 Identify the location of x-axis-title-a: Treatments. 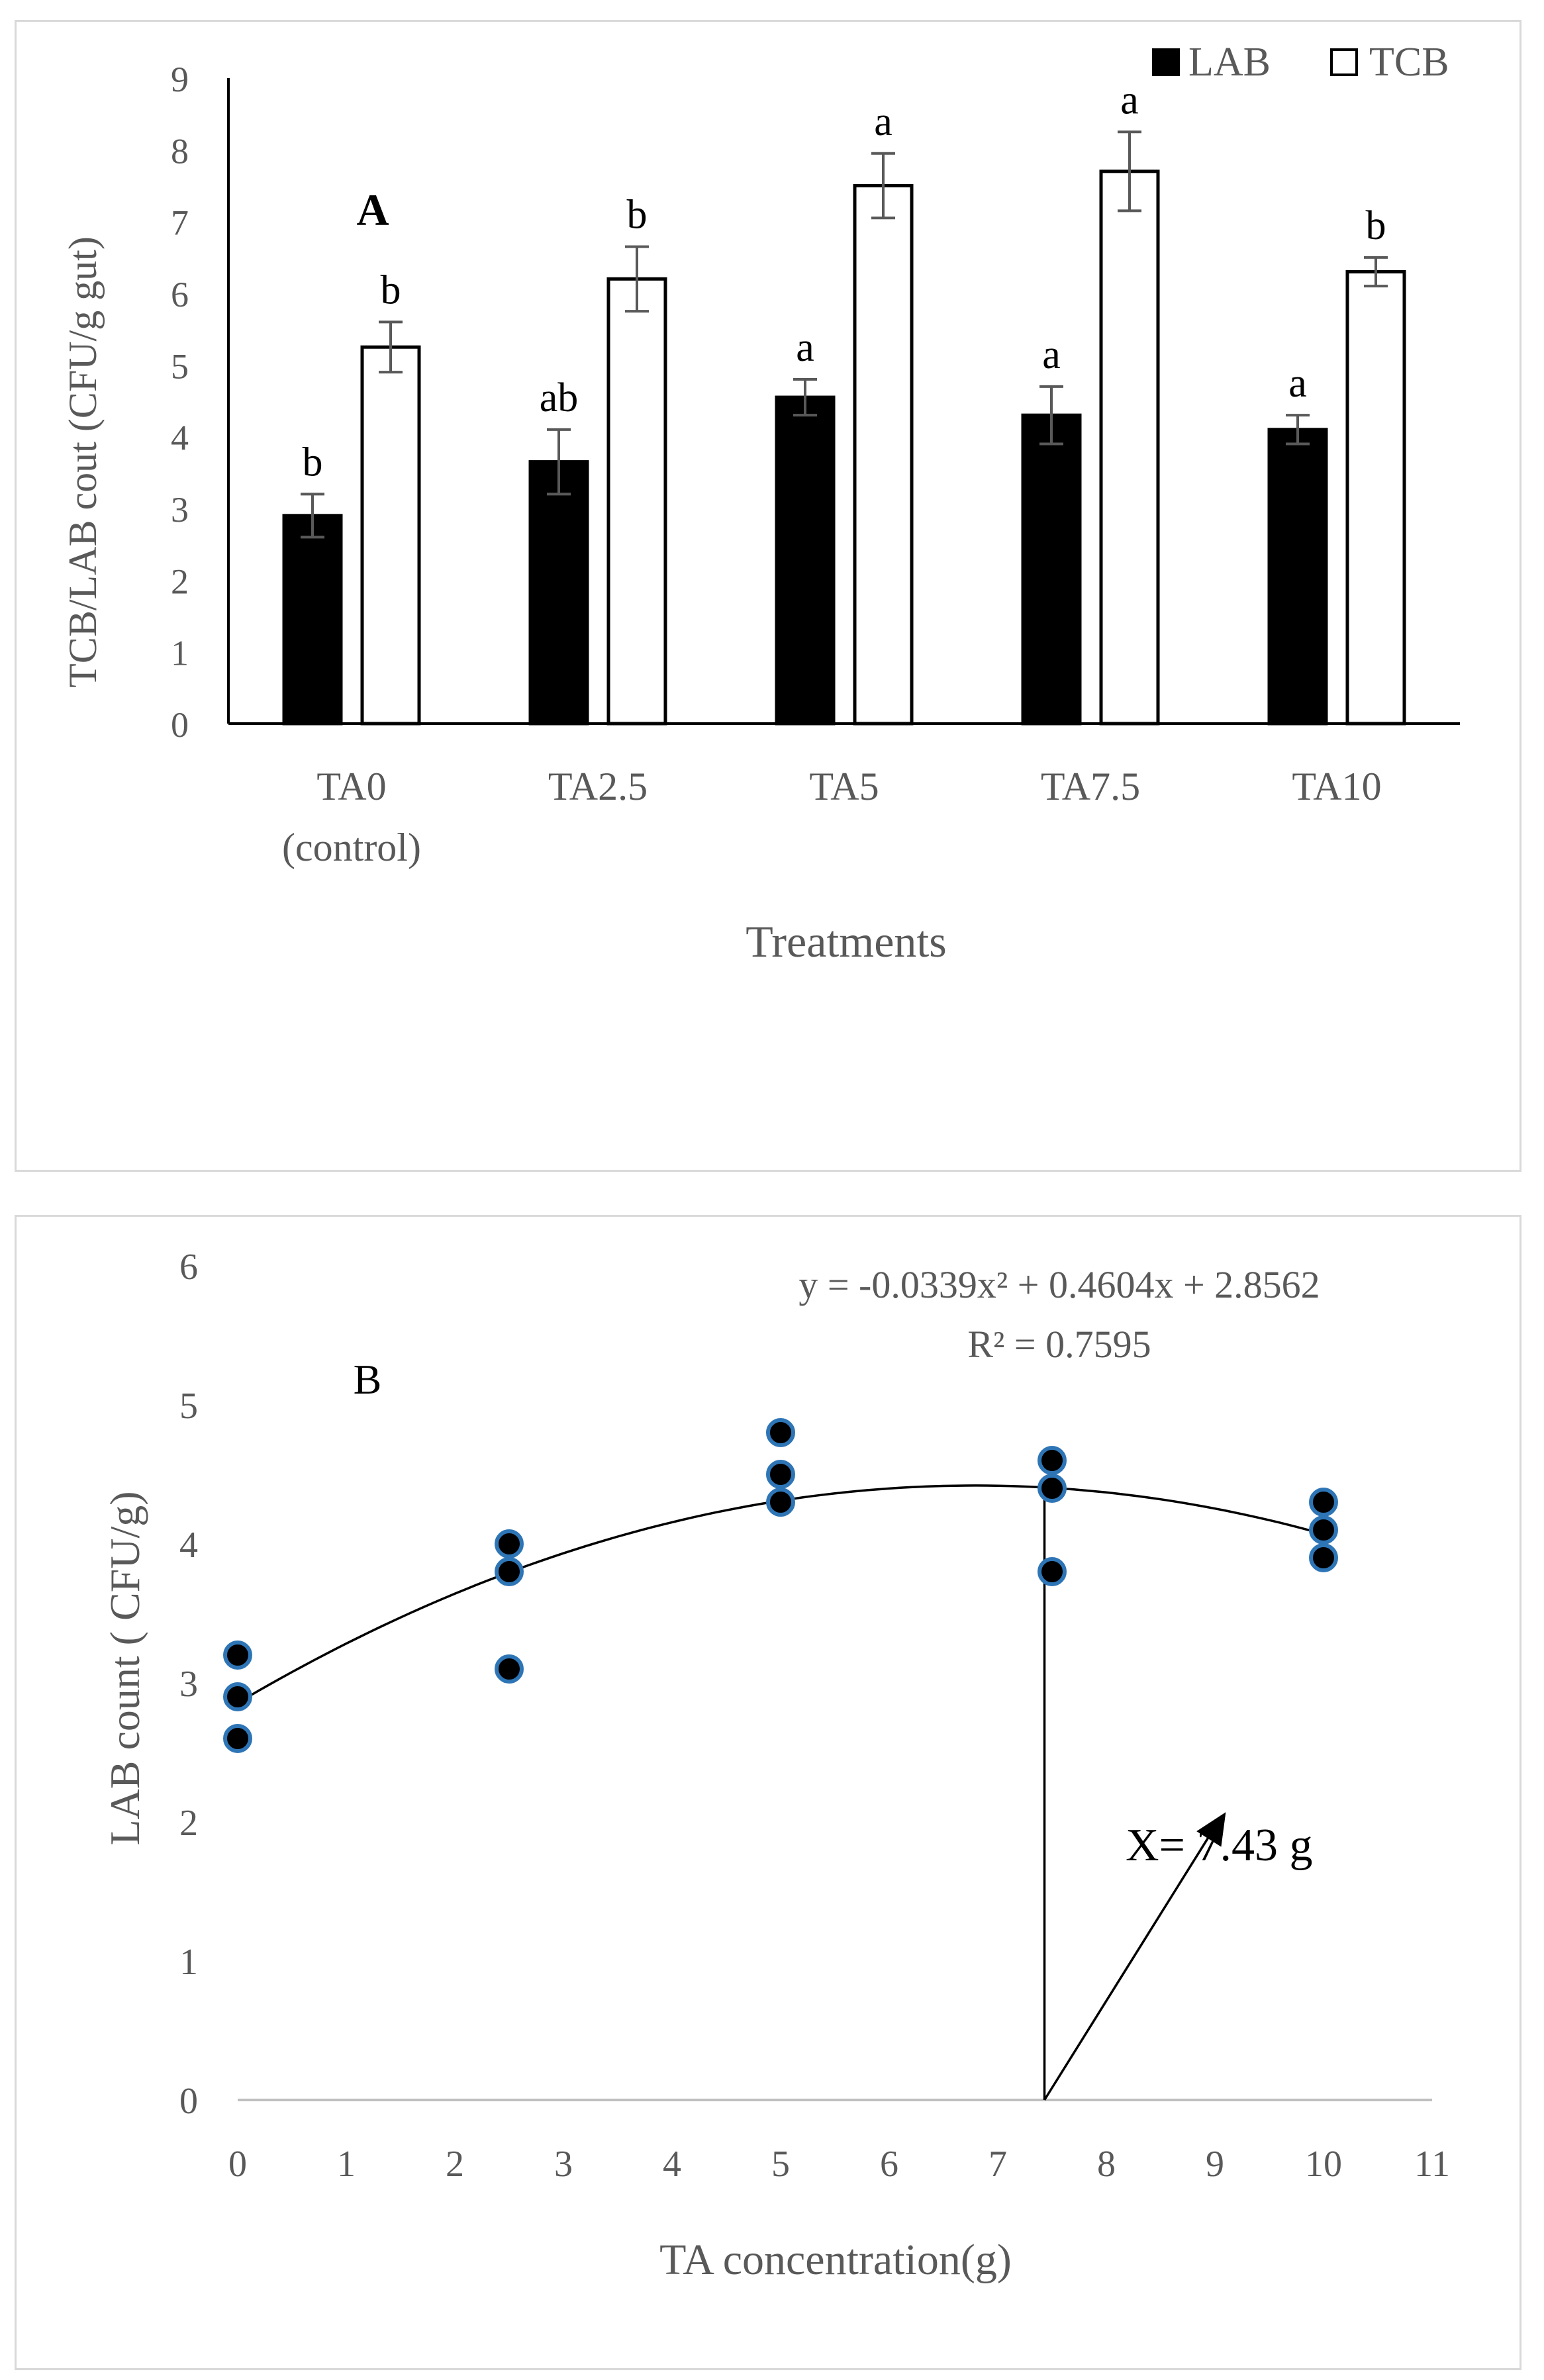
(846, 941).